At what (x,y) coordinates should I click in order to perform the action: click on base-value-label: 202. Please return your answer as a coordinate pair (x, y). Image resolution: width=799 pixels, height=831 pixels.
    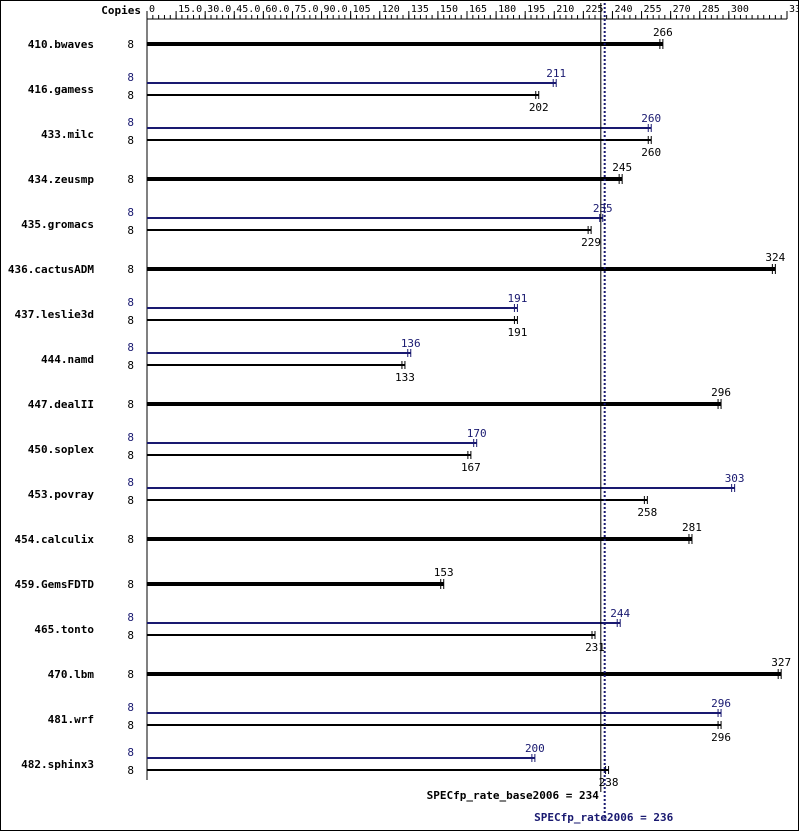
    Looking at the image, I should click on (539, 107).